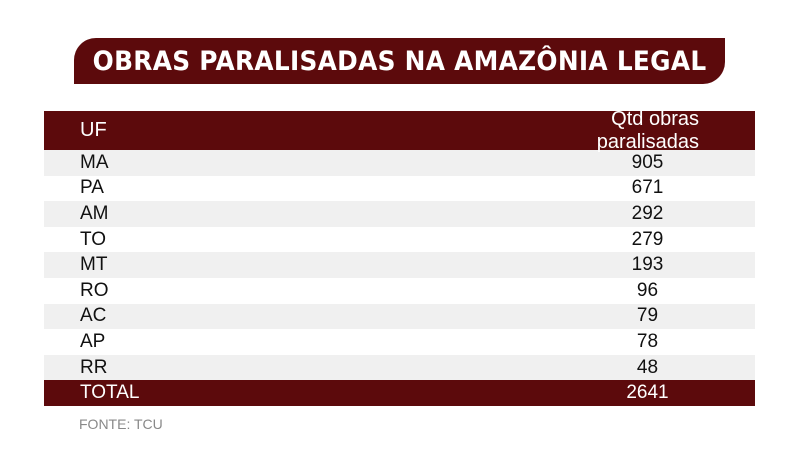  Describe the element at coordinates (647, 265) in the screenshot. I see `cell-qtd: 193` at that location.